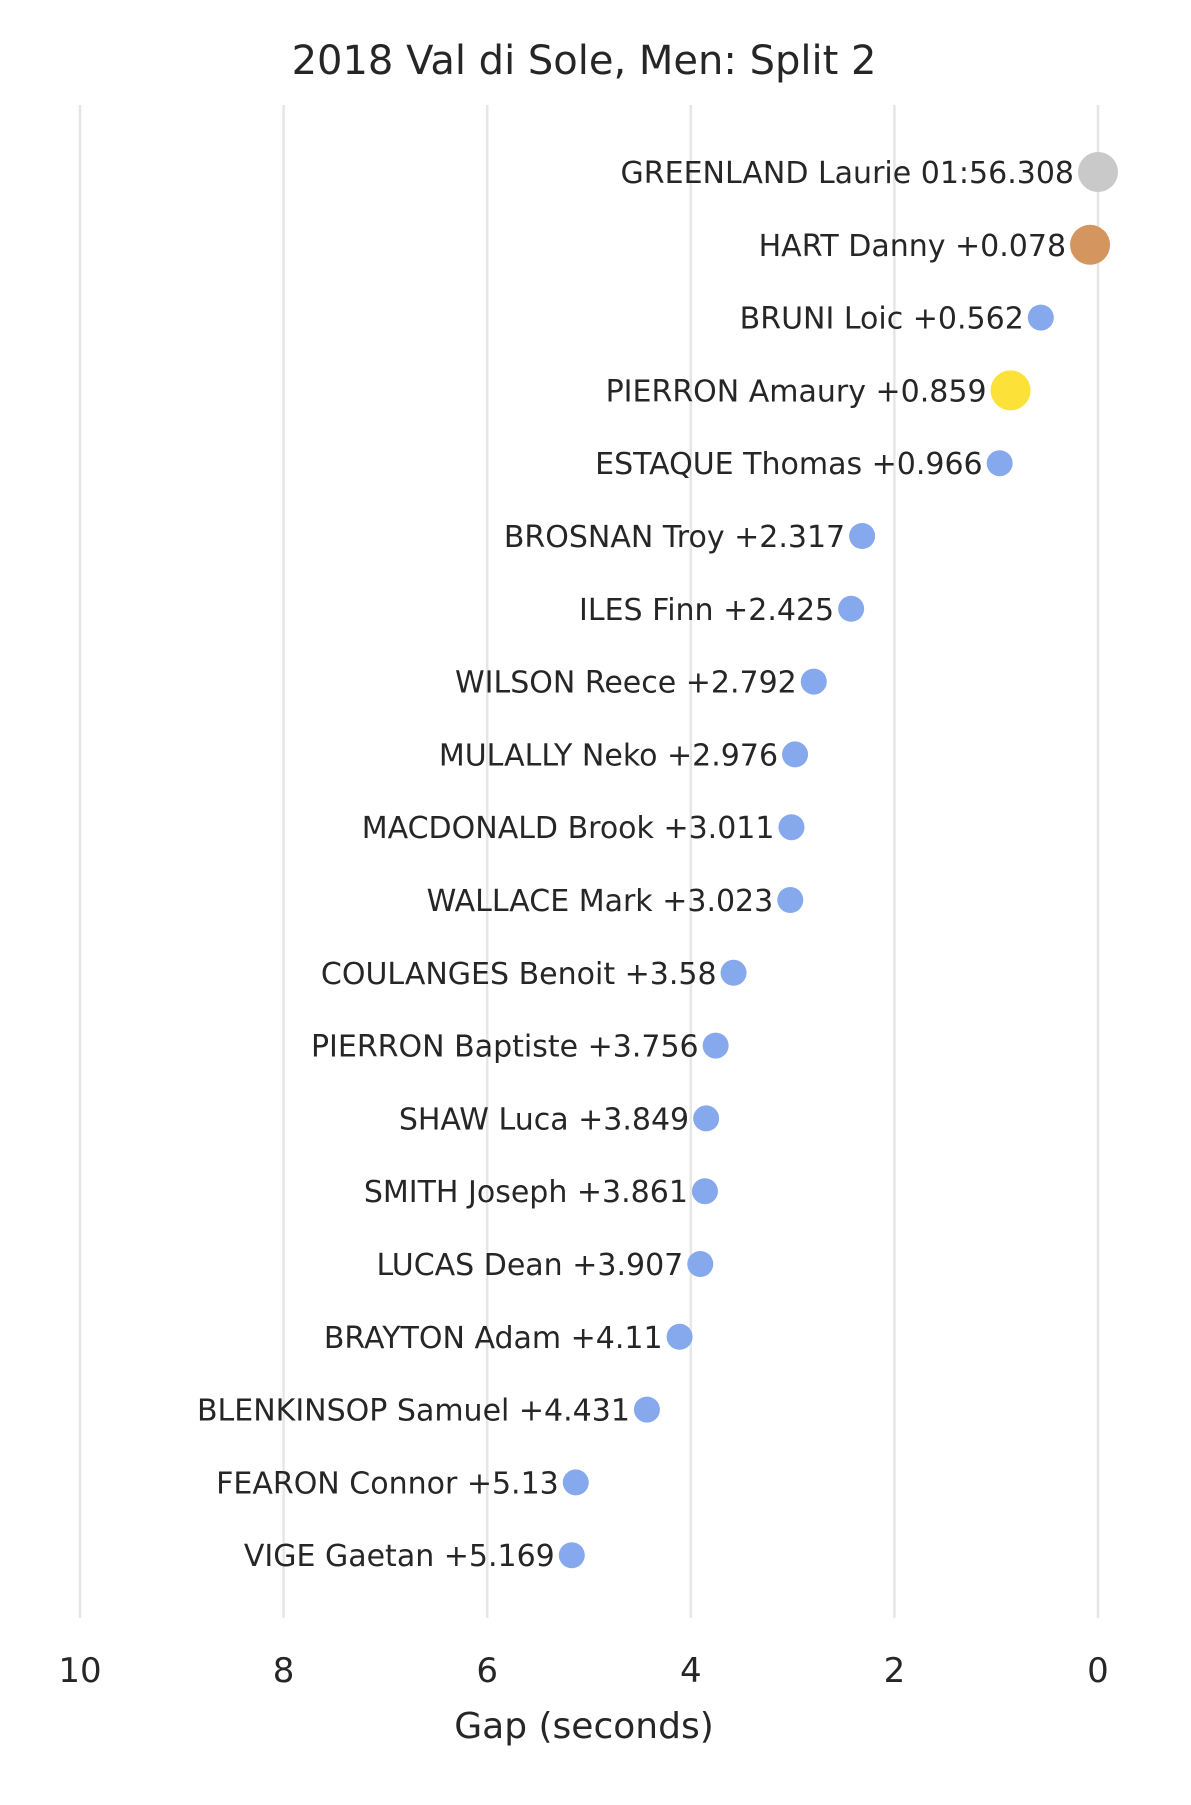 This screenshot has height=1805, width=1191. What do you see at coordinates (789, 464) in the screenshot?
I see `rider-label: ESTAQUE Thomas +0.966` at bounding box center [789, 464].